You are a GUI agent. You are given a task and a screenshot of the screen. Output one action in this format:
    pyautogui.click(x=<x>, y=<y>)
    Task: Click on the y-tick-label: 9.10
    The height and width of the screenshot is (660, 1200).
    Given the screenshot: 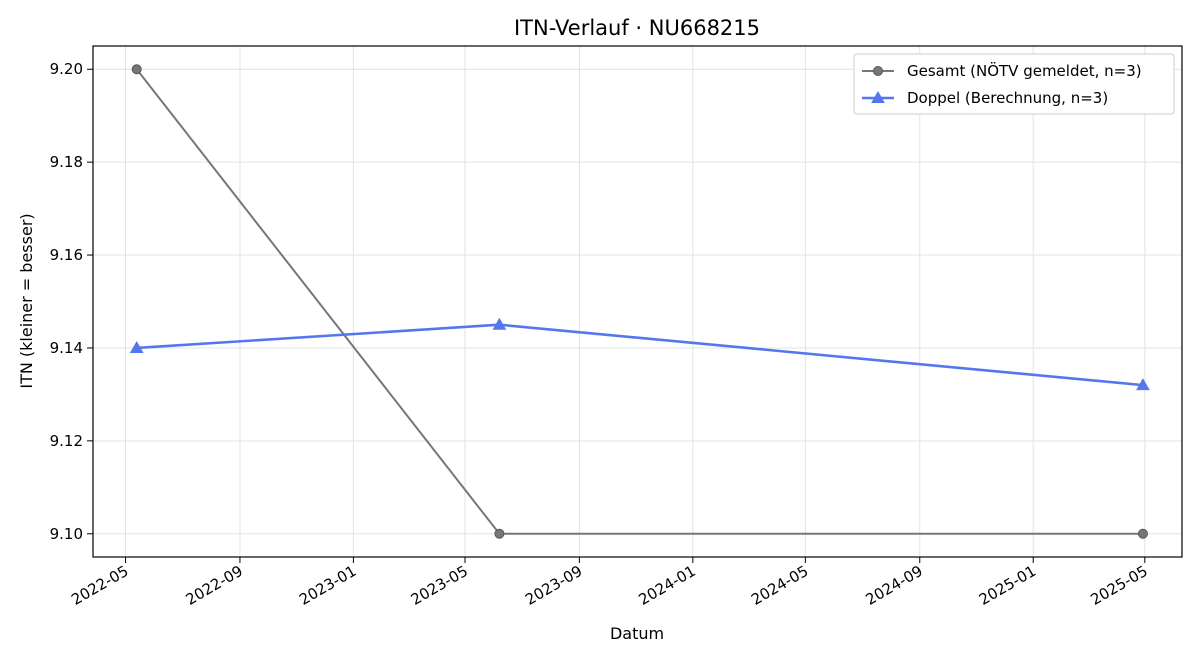 What is the action you would take?
    pyautogui.click(x=66, y=534)
    